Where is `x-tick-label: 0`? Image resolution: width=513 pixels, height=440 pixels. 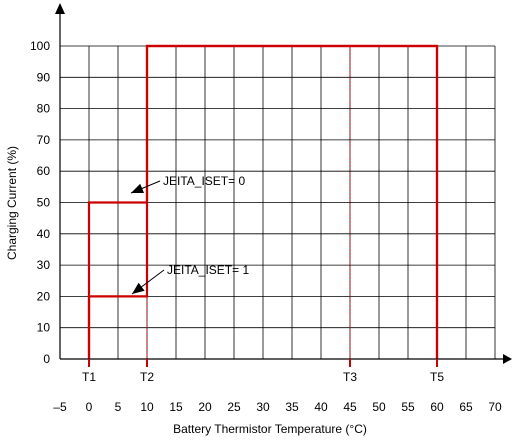
x-tick-label: 0 is located at coordinates (89, 407).